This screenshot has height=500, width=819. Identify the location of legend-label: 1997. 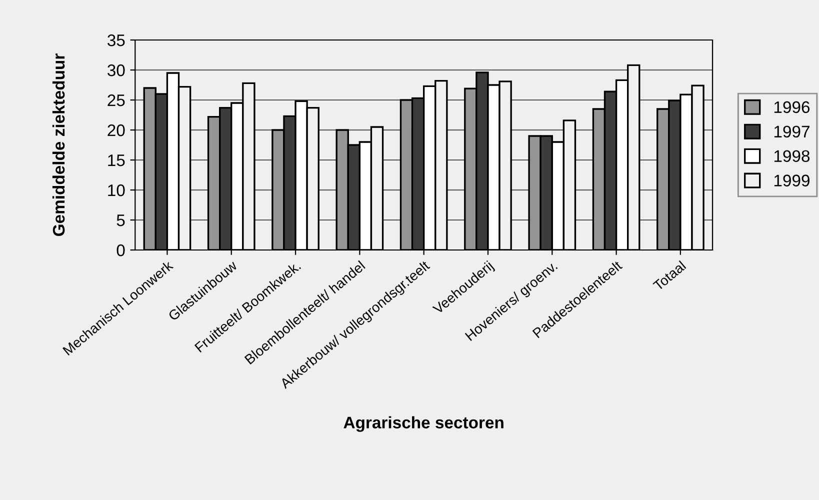
(792, 132).